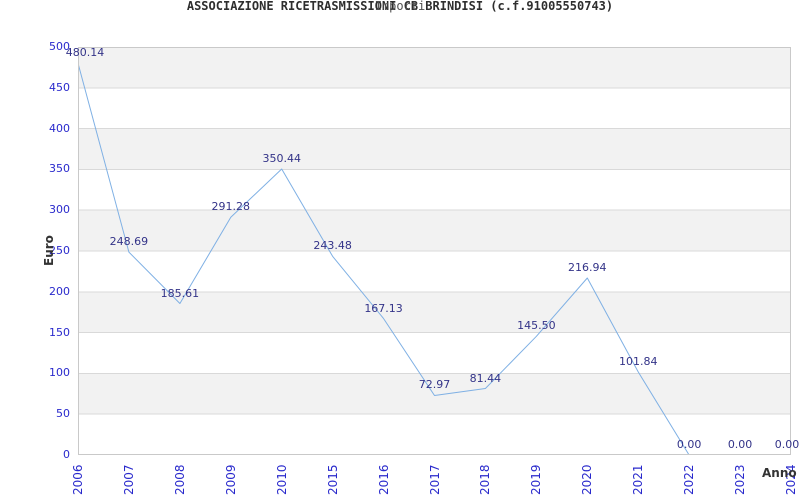 This screenshot has width=800, height=500. Describe the element at coordinates (332, 246) in the screenshot. I see `data-point-label: 243.48` at that location.